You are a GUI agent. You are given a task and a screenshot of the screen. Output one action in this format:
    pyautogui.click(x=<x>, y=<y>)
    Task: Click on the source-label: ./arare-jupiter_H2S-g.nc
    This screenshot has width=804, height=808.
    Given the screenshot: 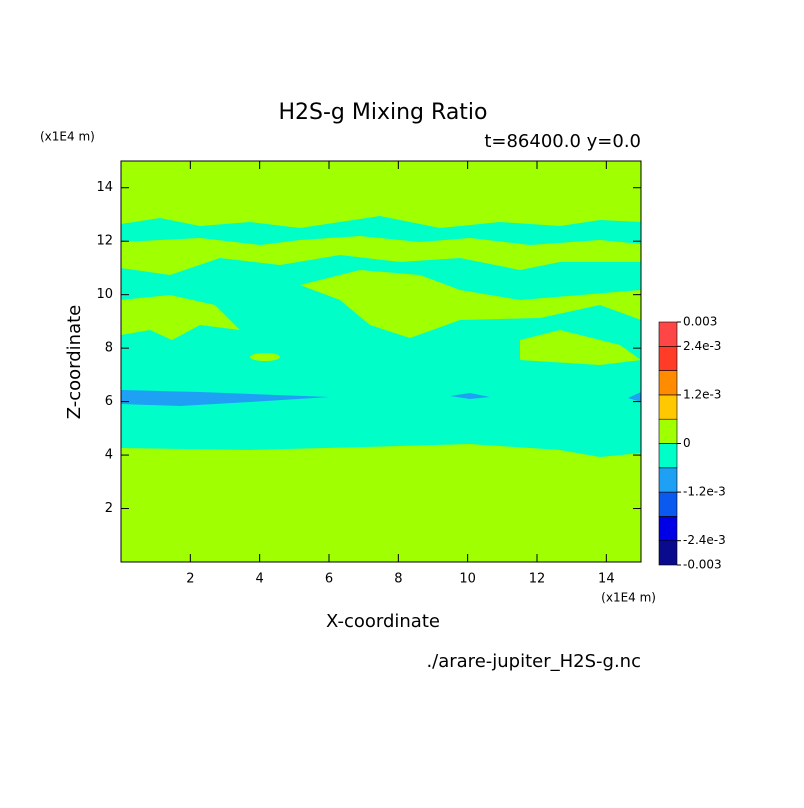 What is the action you would take?
    pyautogui.click(x=533, y=661)
    